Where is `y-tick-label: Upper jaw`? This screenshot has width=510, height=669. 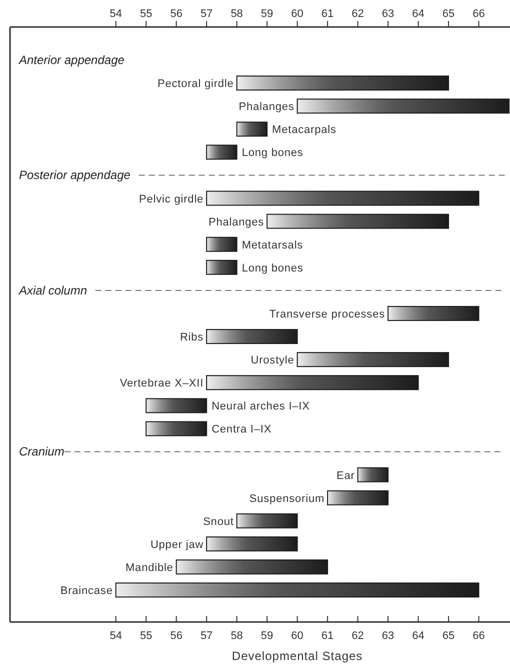
y-tick-label: Upper jaw is located at coordinates (177, 544).